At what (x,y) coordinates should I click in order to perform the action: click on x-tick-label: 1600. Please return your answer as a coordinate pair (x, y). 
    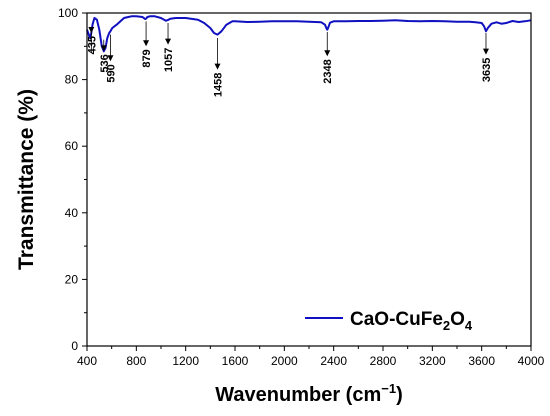
    Looking at the image, I should click on (235, 361).